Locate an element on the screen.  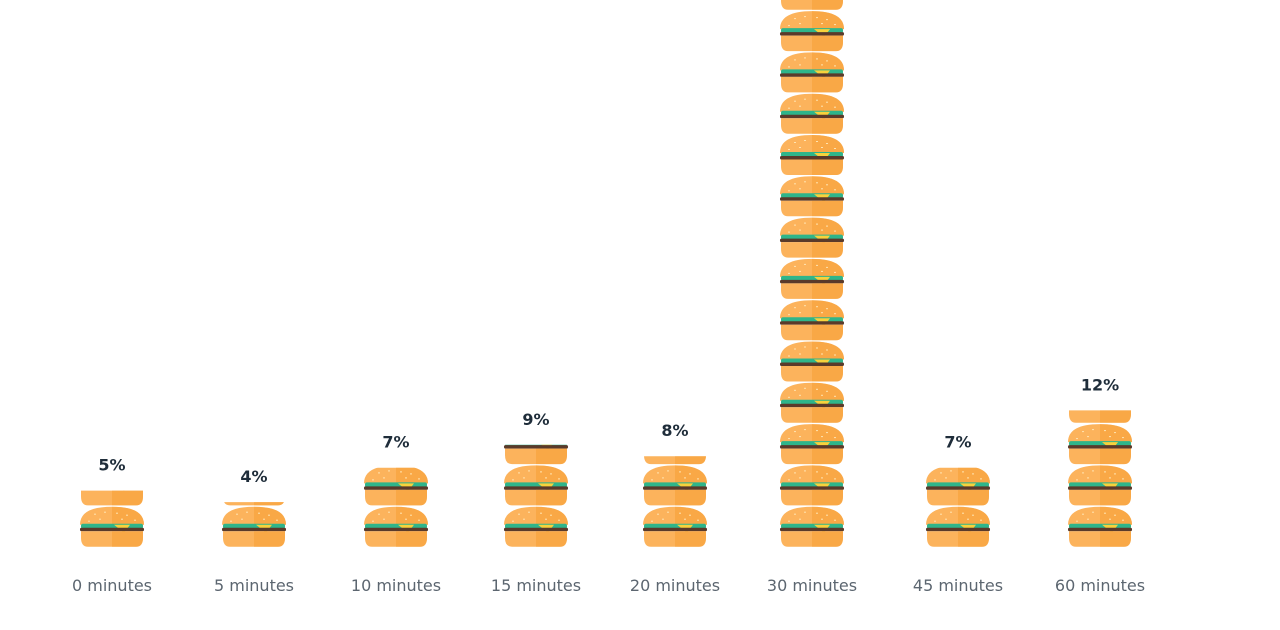
category-label: 15 minutes is located at coordinates (536, 585).